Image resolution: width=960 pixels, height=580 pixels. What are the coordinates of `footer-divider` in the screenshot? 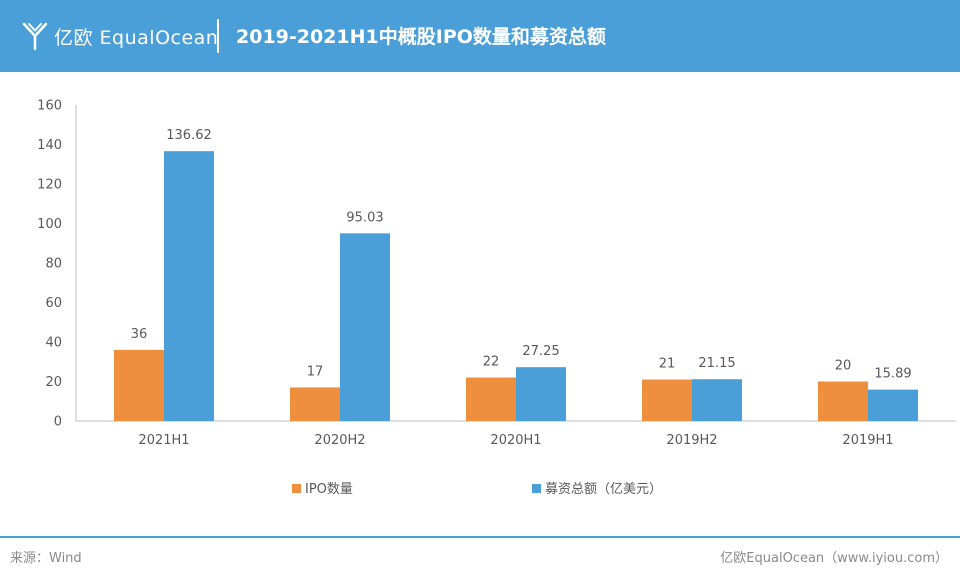 It's located at (480, 537).